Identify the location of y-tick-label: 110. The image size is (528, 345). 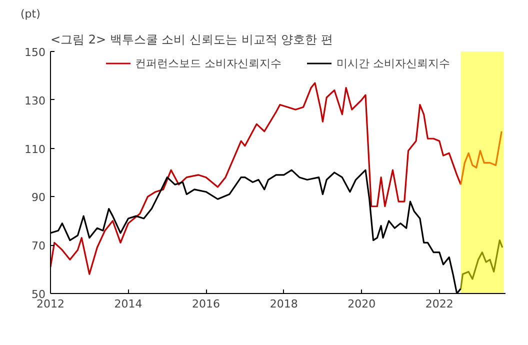
(35, 149).